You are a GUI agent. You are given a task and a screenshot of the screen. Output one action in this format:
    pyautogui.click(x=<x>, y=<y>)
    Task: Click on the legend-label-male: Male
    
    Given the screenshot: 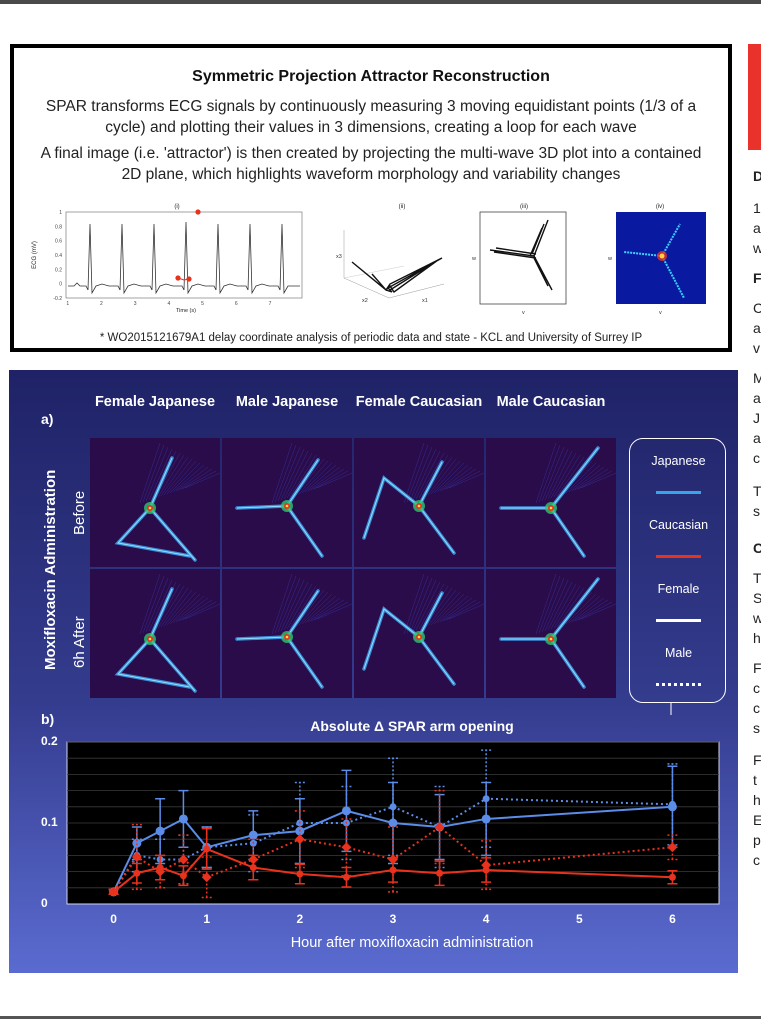 What is the action you would take?
    pyautogui.click(x=678, y=653)
    